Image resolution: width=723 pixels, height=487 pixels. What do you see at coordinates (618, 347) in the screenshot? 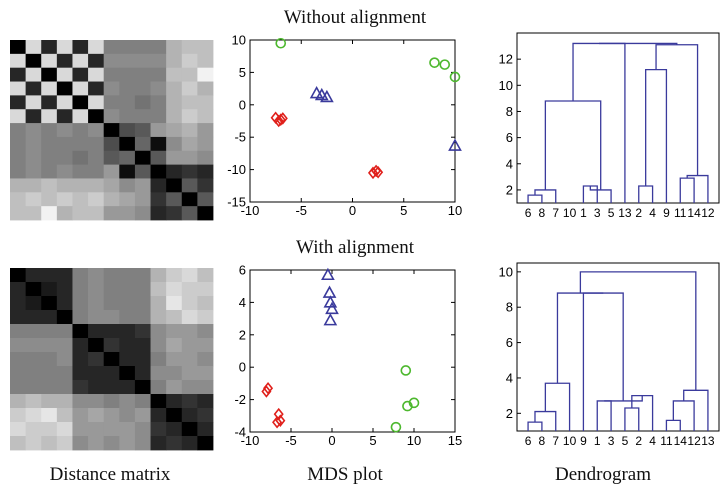
I see `axes-frame` at bounding box center [618, 347].